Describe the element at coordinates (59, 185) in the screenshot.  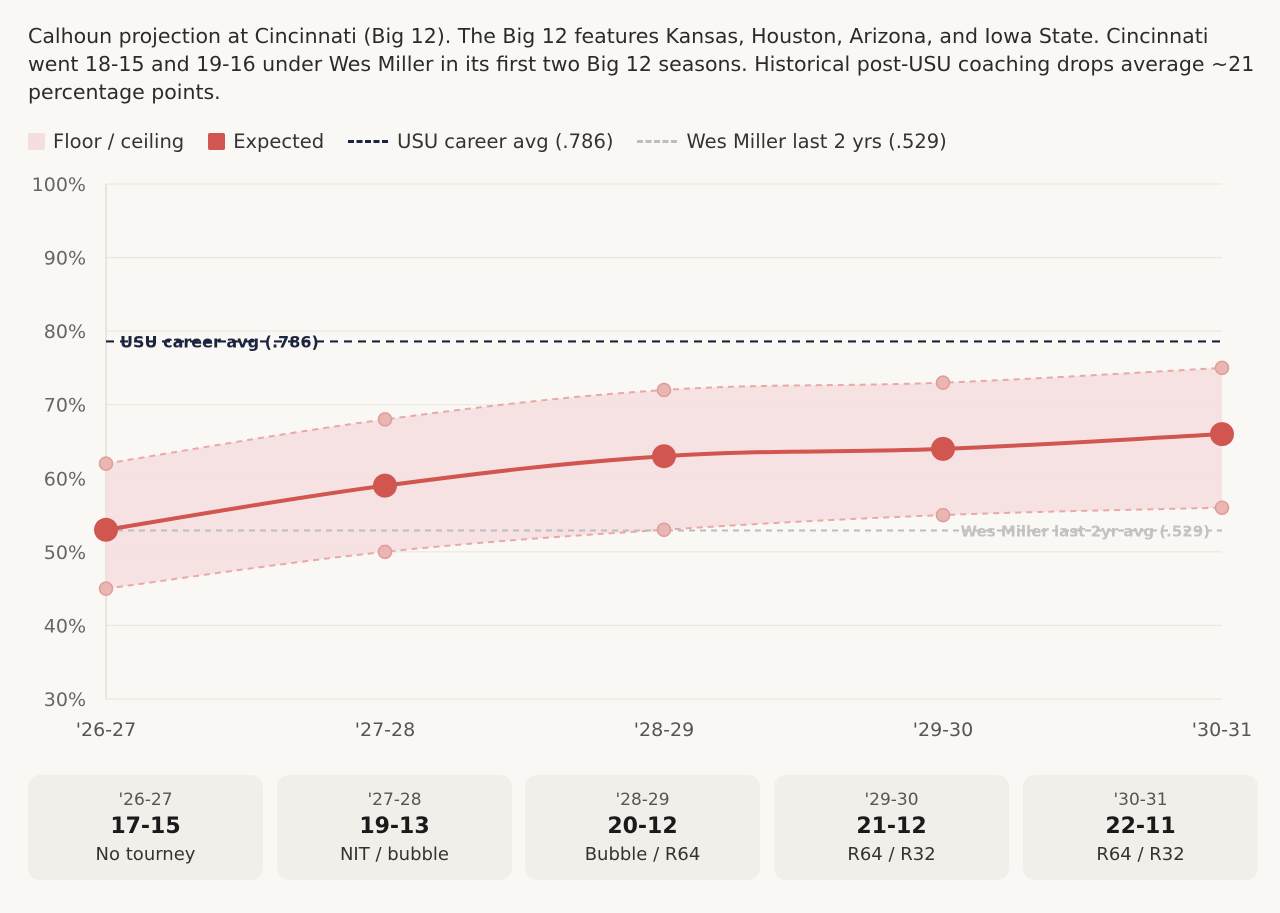
I see `y-tick-label: 100%` at that location.